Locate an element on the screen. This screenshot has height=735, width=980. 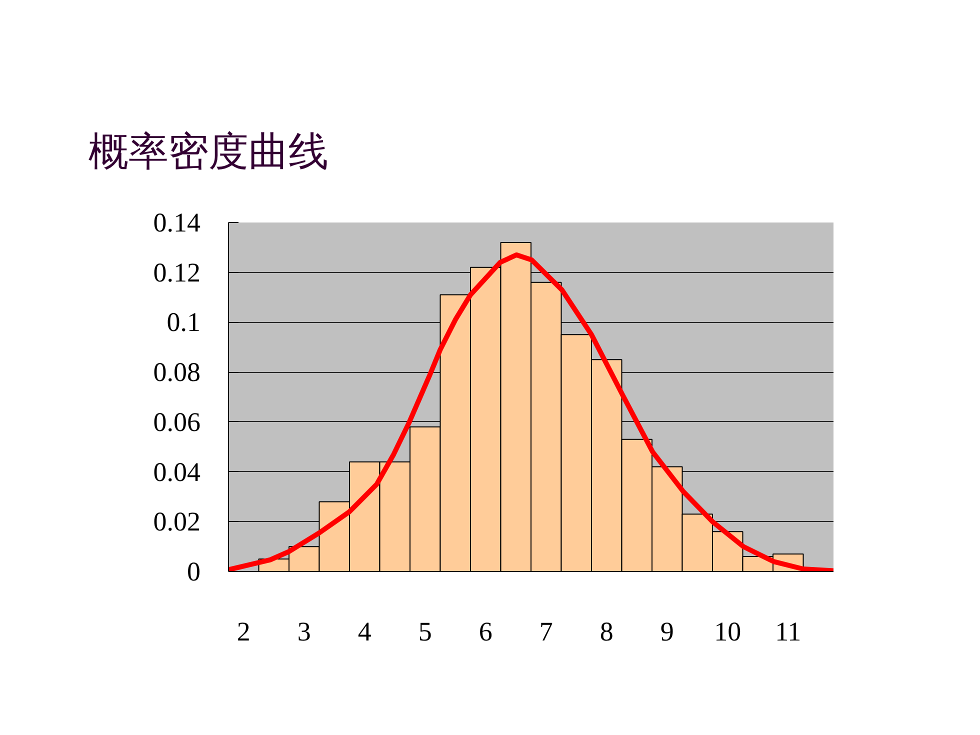
x-tick-label: 11 is located at coordinates (788, 631).